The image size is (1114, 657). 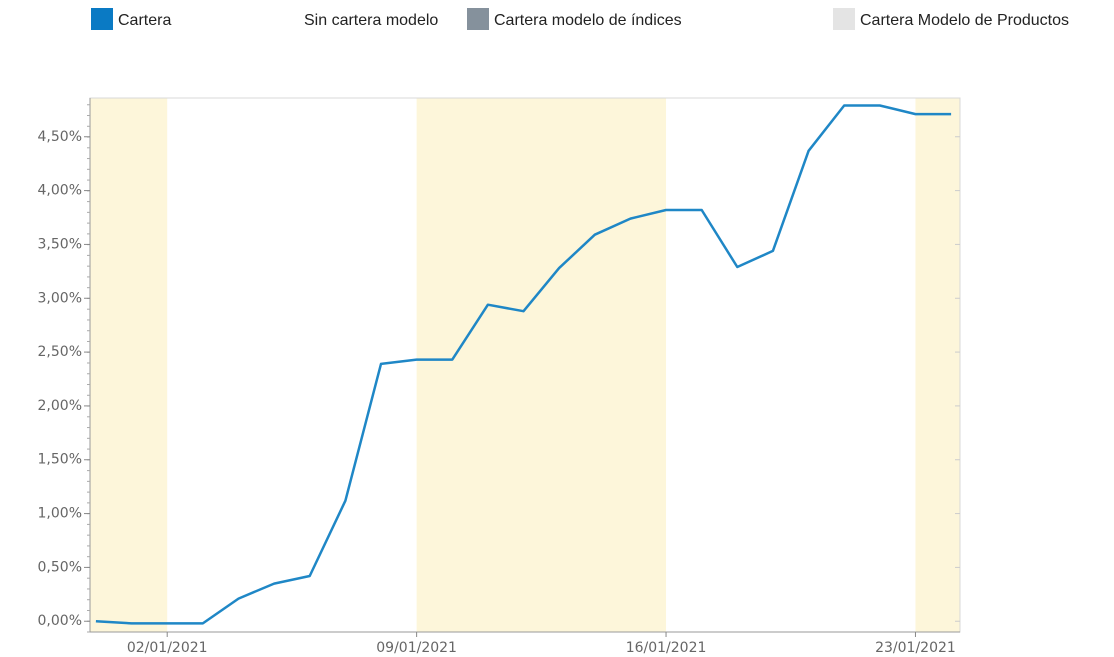 What do you see at coordinates (588, 20) in the screenshot?
I see `legend-label: Cartera modelo de índices` at bounding box center [588, 20].